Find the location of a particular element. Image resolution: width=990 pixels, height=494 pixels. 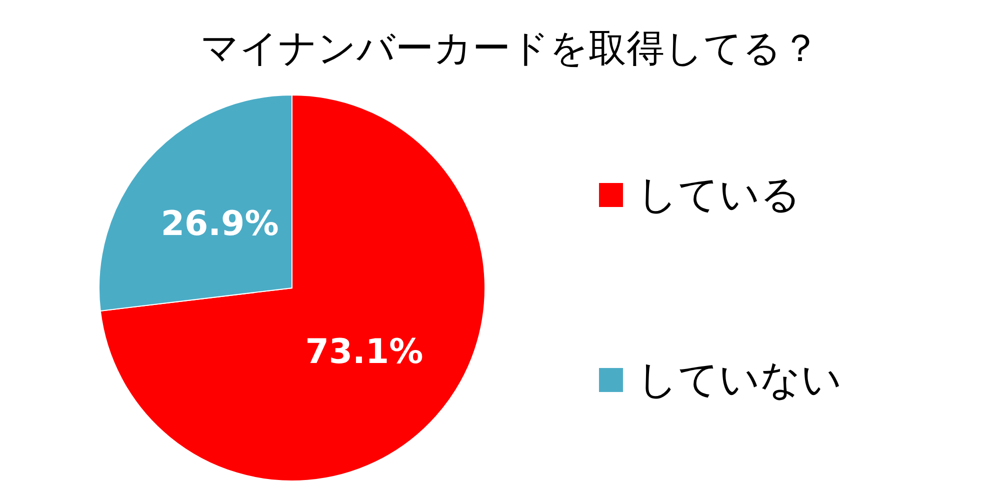

data-label: 73.1% is located at coordinates (364, 352).